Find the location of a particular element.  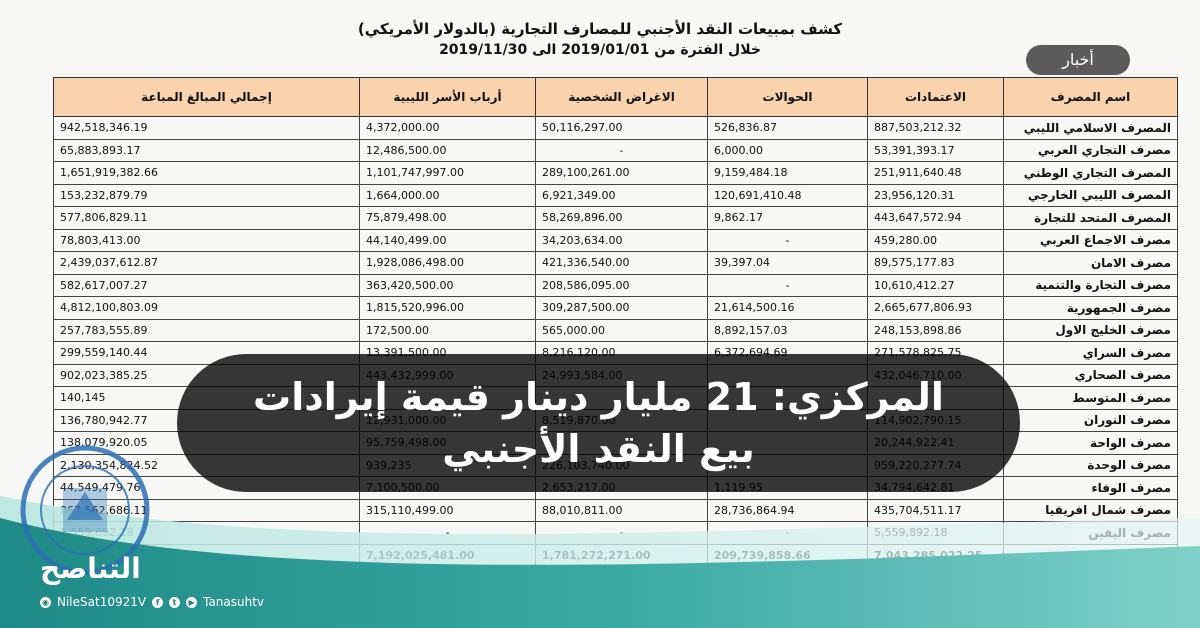

value-cell: 1,928,086,498.00 is located at coordinates (447, 263).